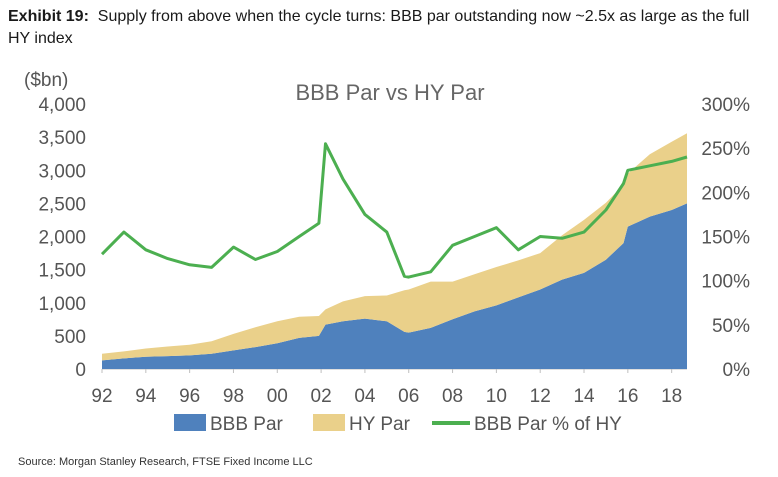 This screenshot has height=477, width=778. What do you see at coordinates (389, 92) in the screenshot?
I see `chart-title: BBB Par vs HY Par` at bounding box center [389, 92].